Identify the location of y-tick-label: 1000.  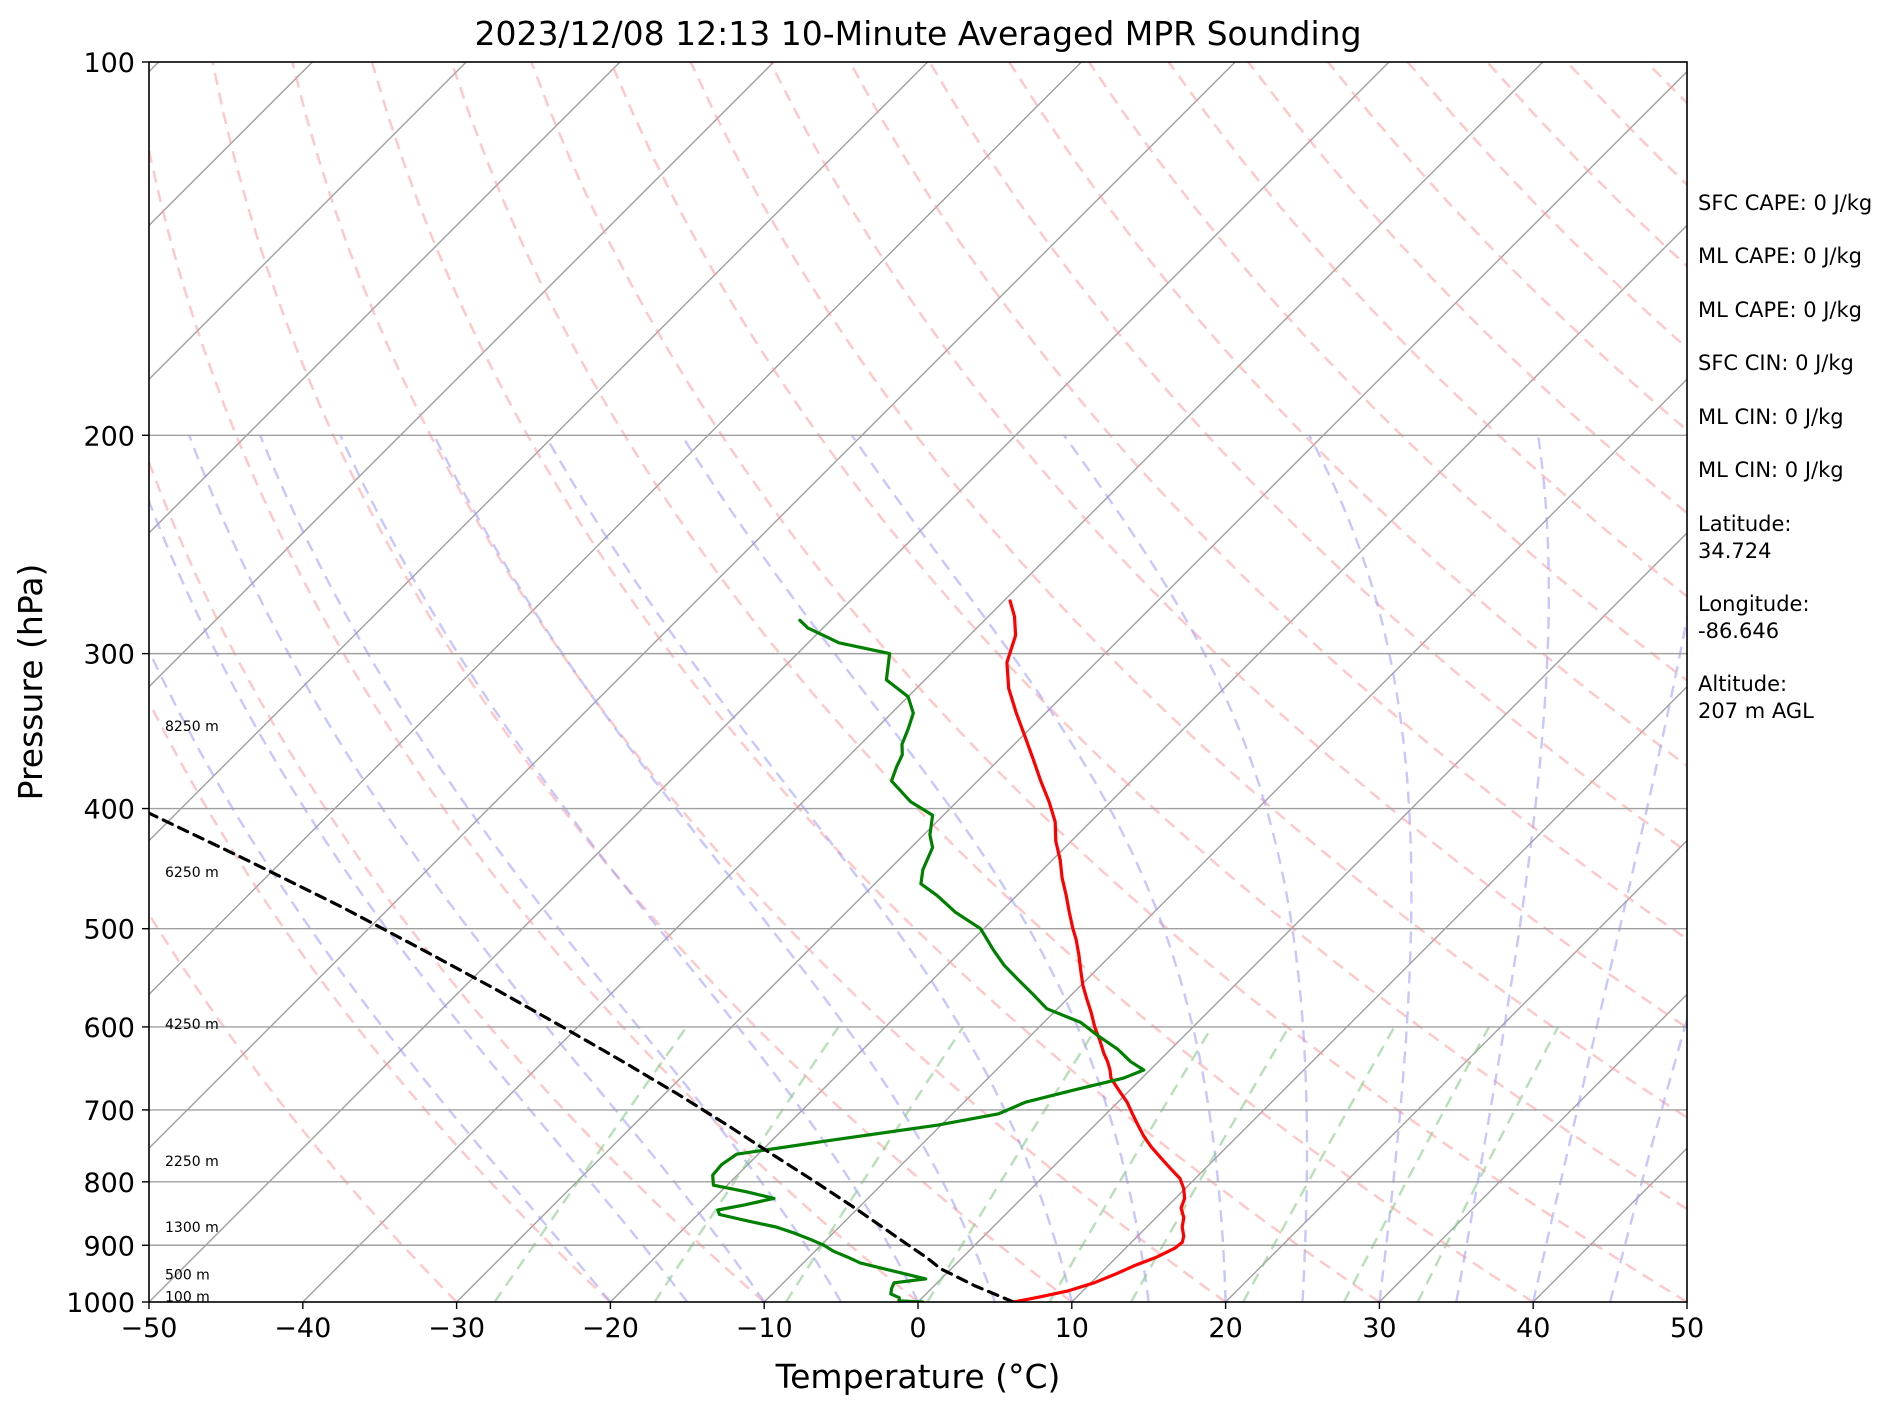
(100, 1303).